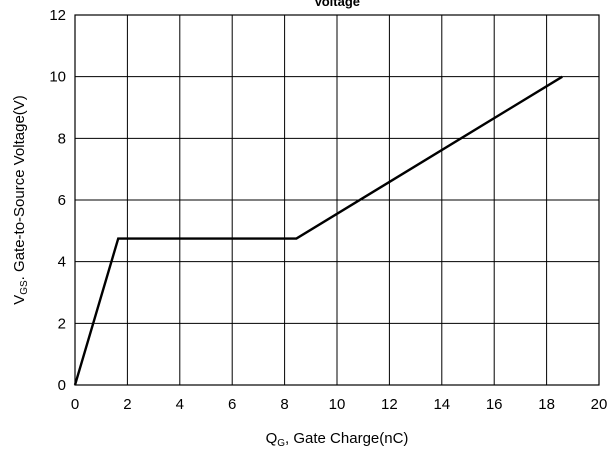  I want to click on x-tick-label: 2, so click(127, 404).